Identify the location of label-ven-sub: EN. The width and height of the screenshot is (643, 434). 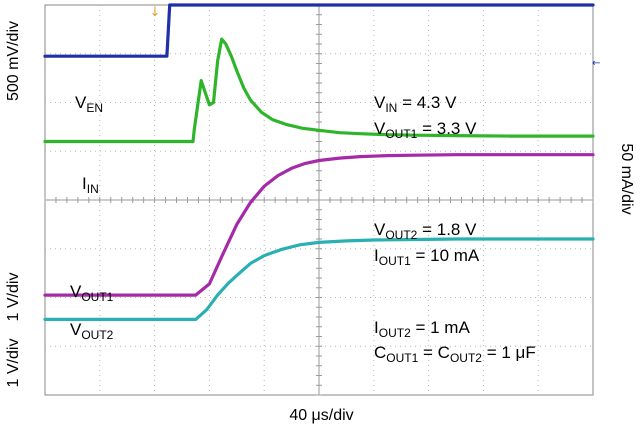
(95, 108).